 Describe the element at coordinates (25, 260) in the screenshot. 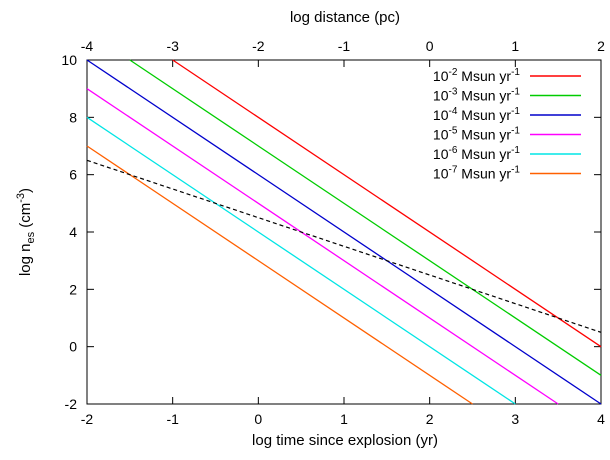

I see `y-axis-title-main: log n` at that location.